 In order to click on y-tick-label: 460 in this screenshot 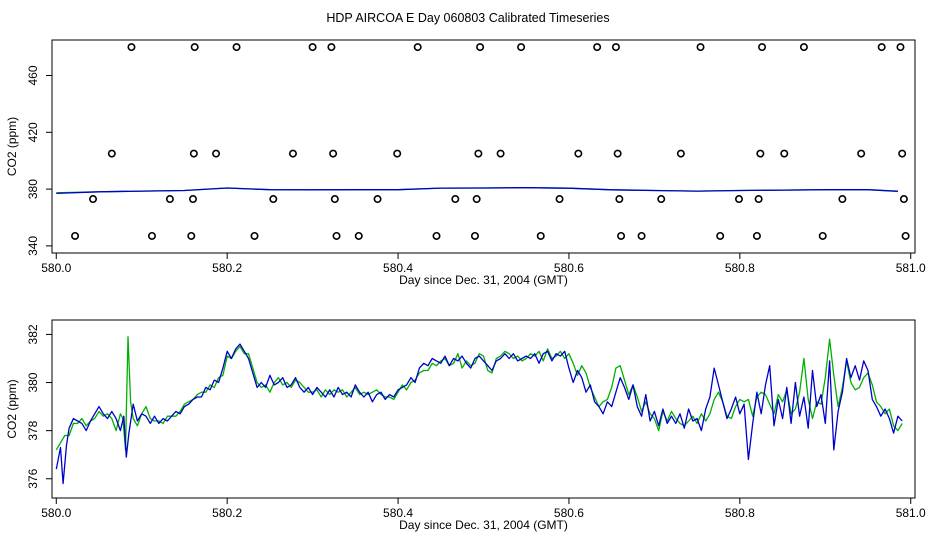, I will do `click(33, 75)`.